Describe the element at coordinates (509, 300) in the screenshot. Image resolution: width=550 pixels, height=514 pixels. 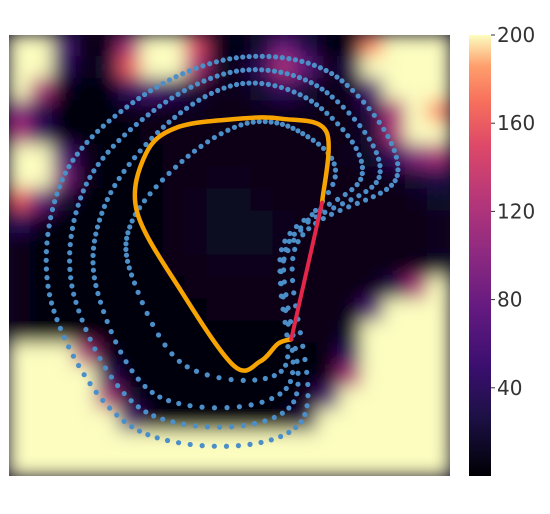
I see `colorbar-tick-label: 80` at that location.